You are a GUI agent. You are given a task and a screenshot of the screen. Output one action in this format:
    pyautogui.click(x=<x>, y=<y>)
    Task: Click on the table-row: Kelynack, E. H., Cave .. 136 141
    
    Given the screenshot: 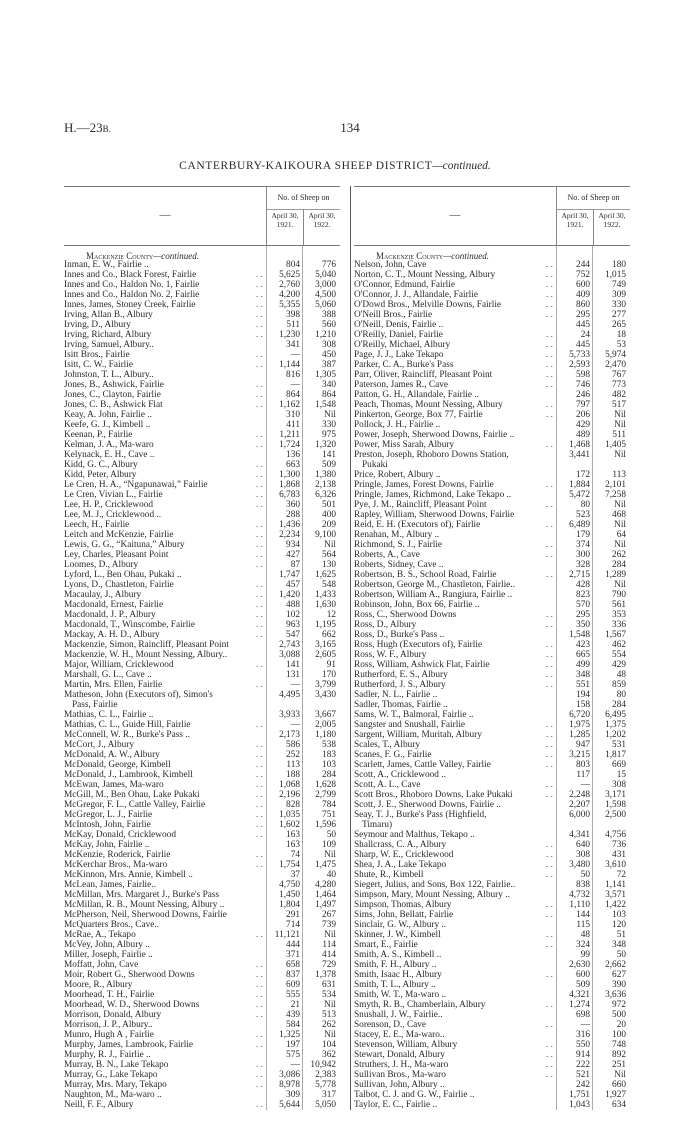 What is the action you would take?
    pyautogui.click(x=202, y=455)
    